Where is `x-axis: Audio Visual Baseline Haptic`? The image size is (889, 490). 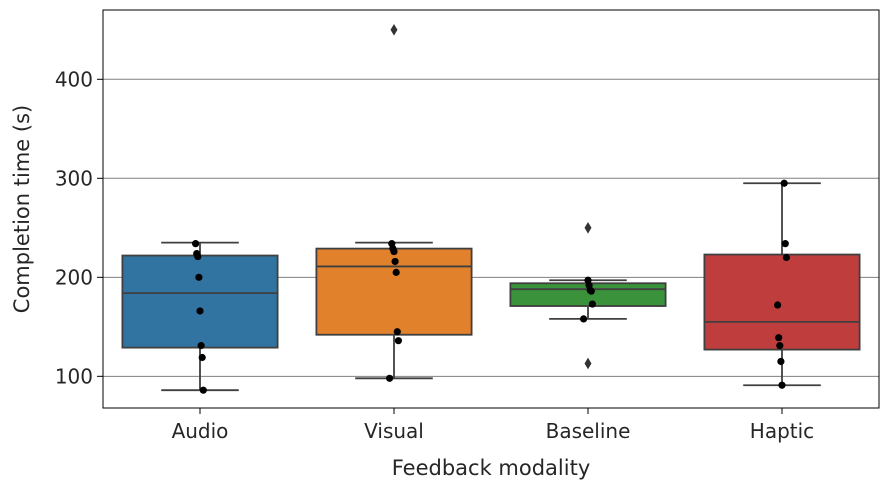
x-axis: Audio Visual Baseline Haptic is located at coordinates (493, 425).